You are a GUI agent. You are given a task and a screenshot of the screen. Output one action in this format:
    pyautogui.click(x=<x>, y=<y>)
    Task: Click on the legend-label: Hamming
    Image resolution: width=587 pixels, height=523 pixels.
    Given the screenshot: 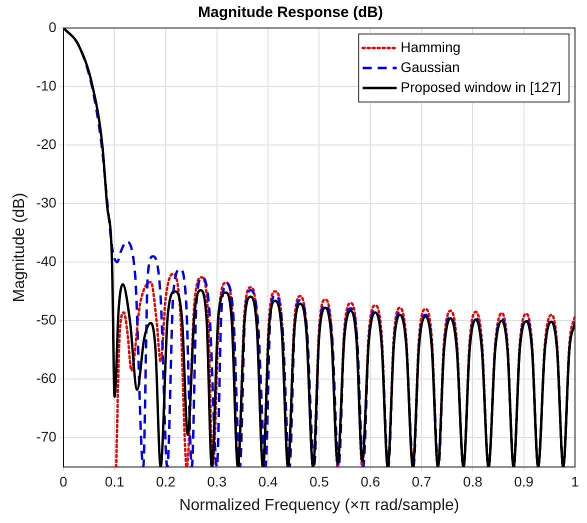 What is the action you would take?
    pyautogui.click(x=430, y=46)
    